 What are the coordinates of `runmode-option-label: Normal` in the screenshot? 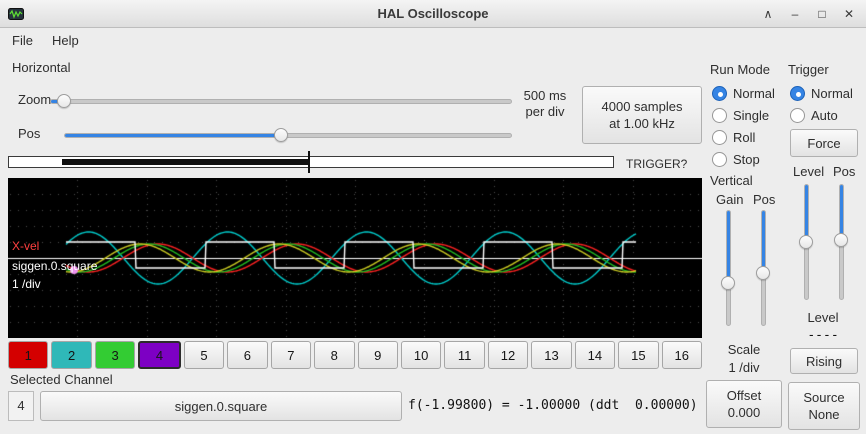 It's located at (754, 93).